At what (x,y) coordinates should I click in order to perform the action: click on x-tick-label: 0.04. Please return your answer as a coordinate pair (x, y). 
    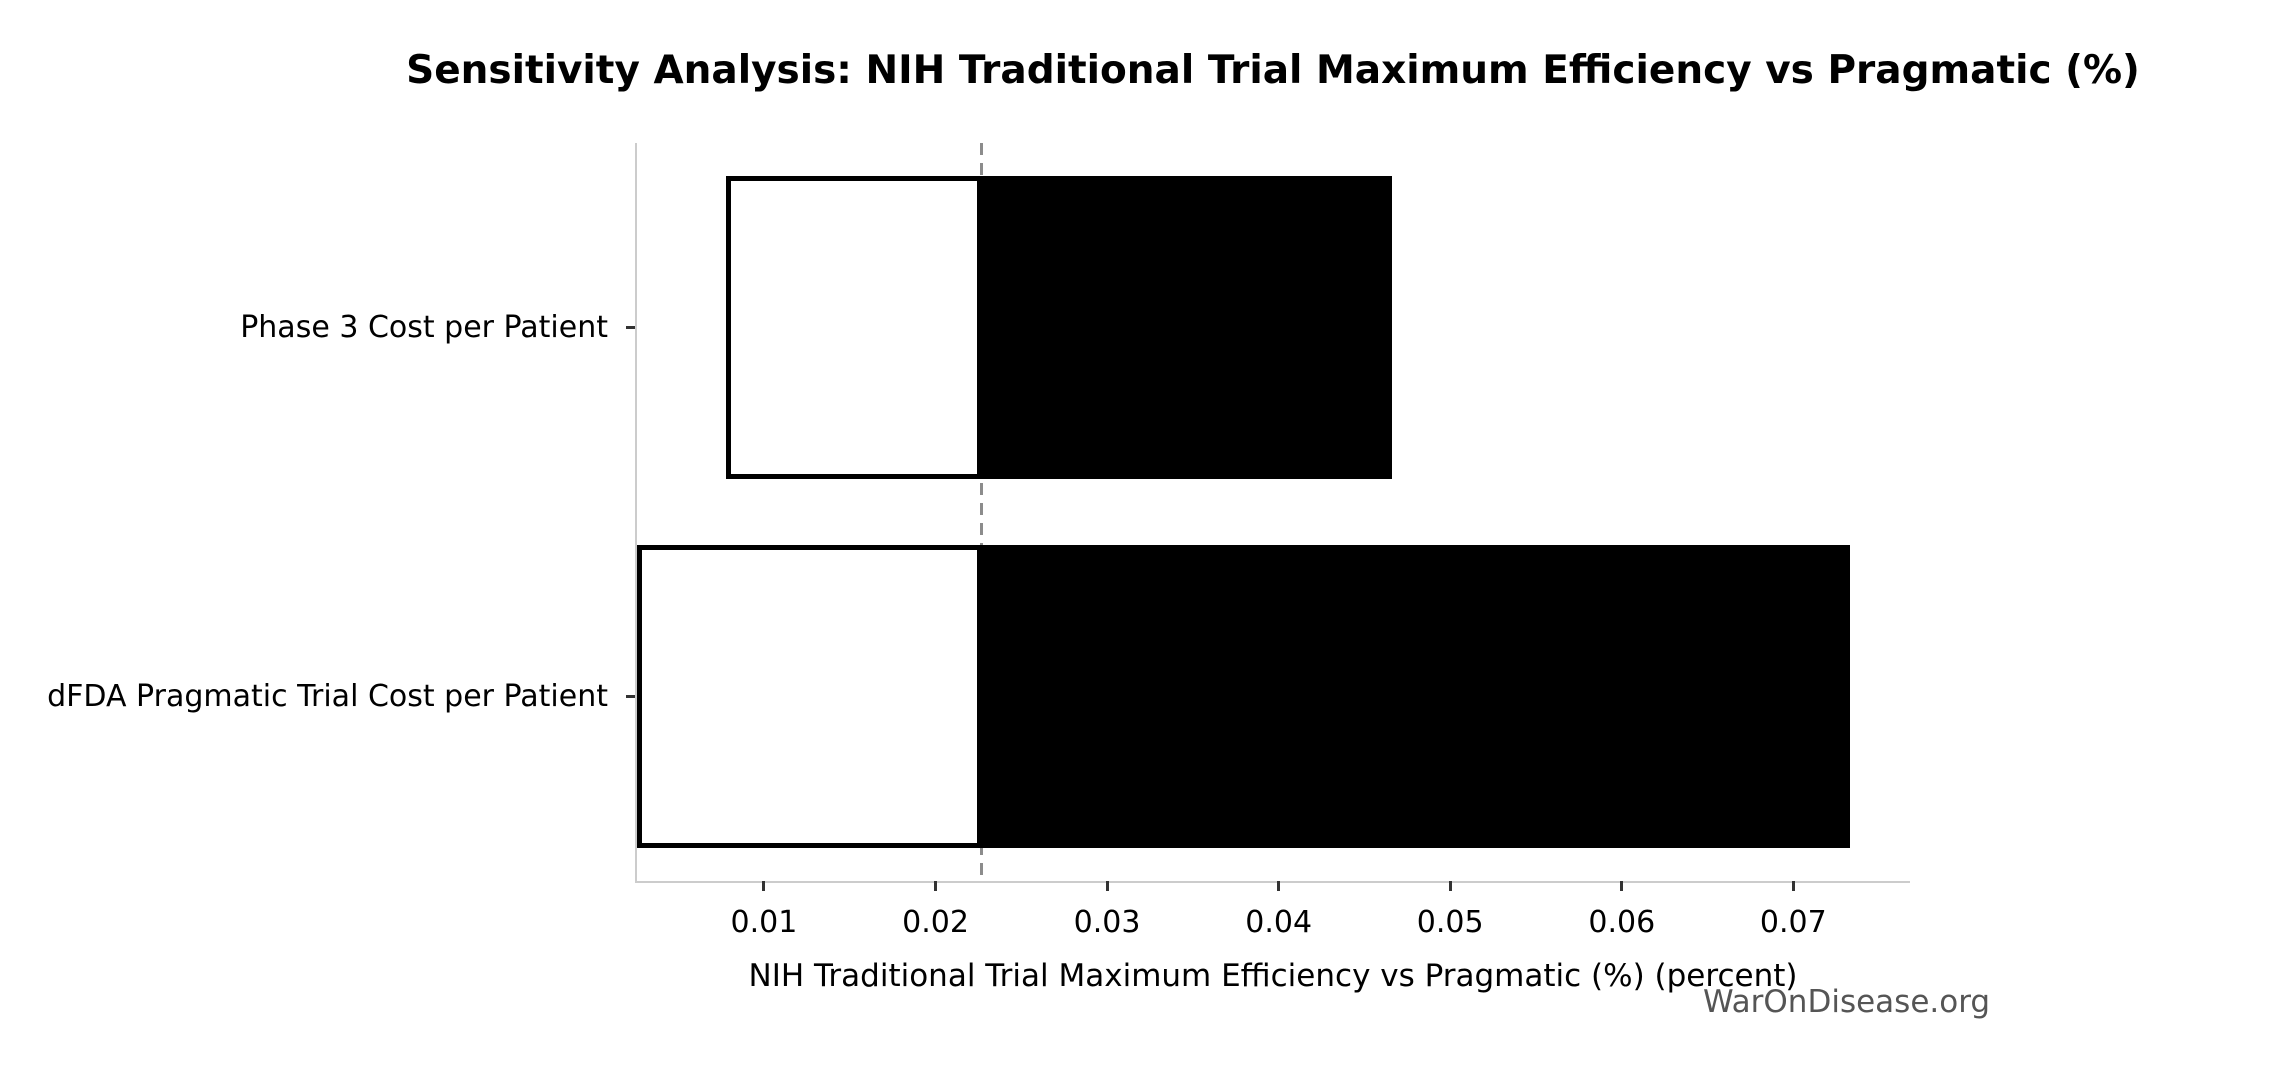
    Looking at the image, I should click on (1279, 922).